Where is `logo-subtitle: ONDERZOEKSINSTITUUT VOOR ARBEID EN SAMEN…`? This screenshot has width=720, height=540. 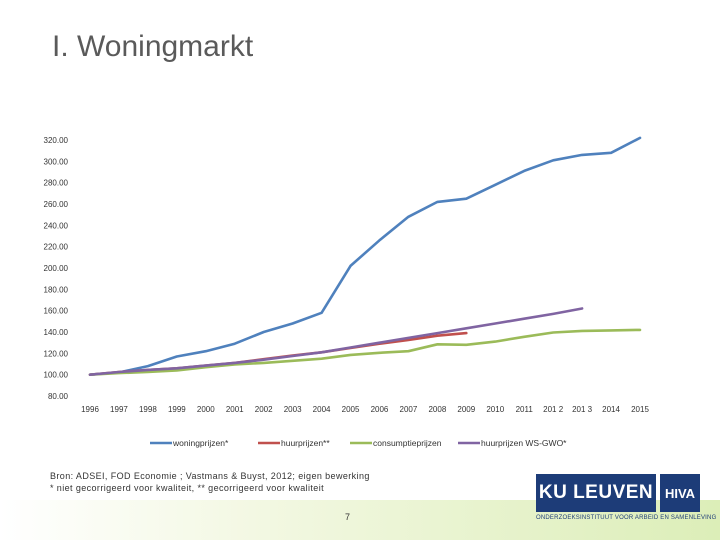
logo-subtitle: ONDERZOEKSINSTITUUT VOOR ARBEID EN SAMEN… is located at coordinates (626, 518).